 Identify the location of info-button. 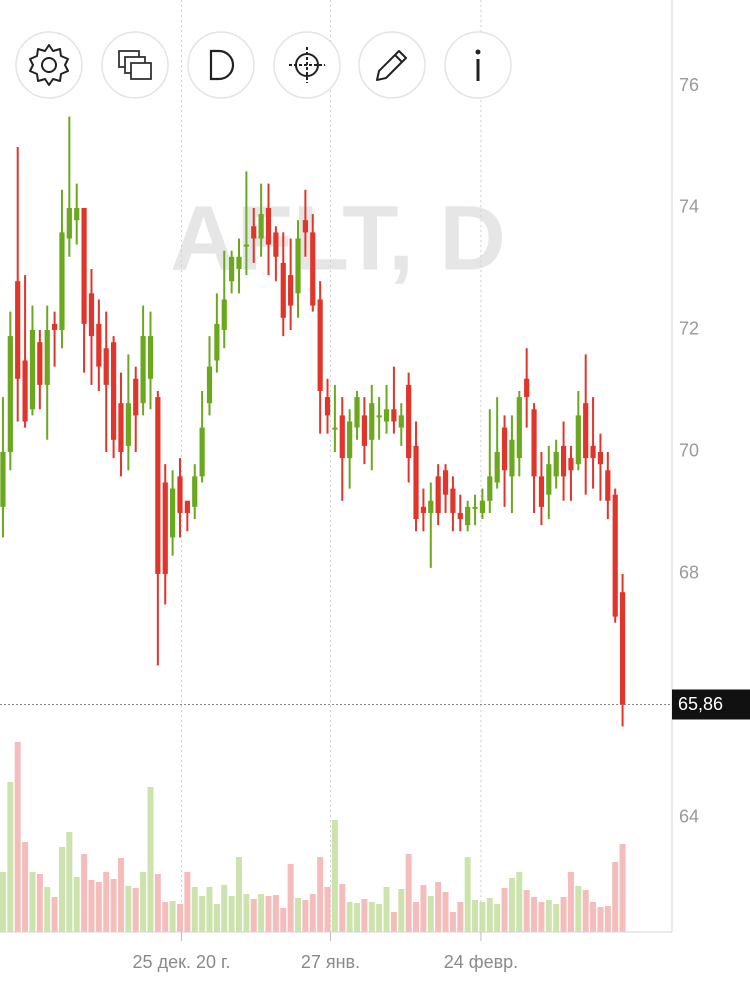
(478, 65).